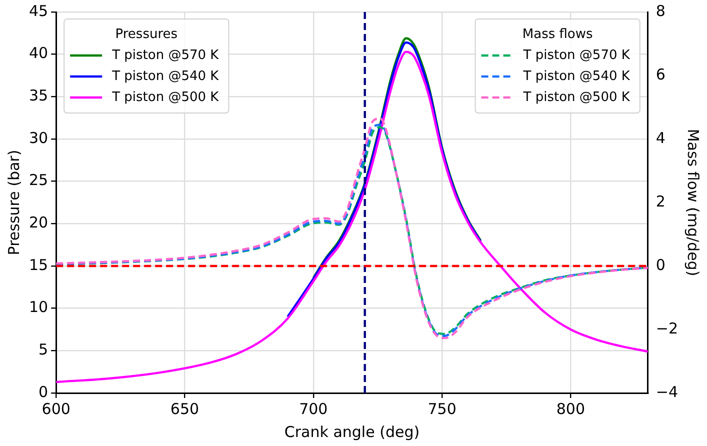 This screenshot has height=446, width=707. What do you see at coordinates (43, 391) in the screenshot?
I see `y-tick-label: 0` at bounding box center [43, 391].